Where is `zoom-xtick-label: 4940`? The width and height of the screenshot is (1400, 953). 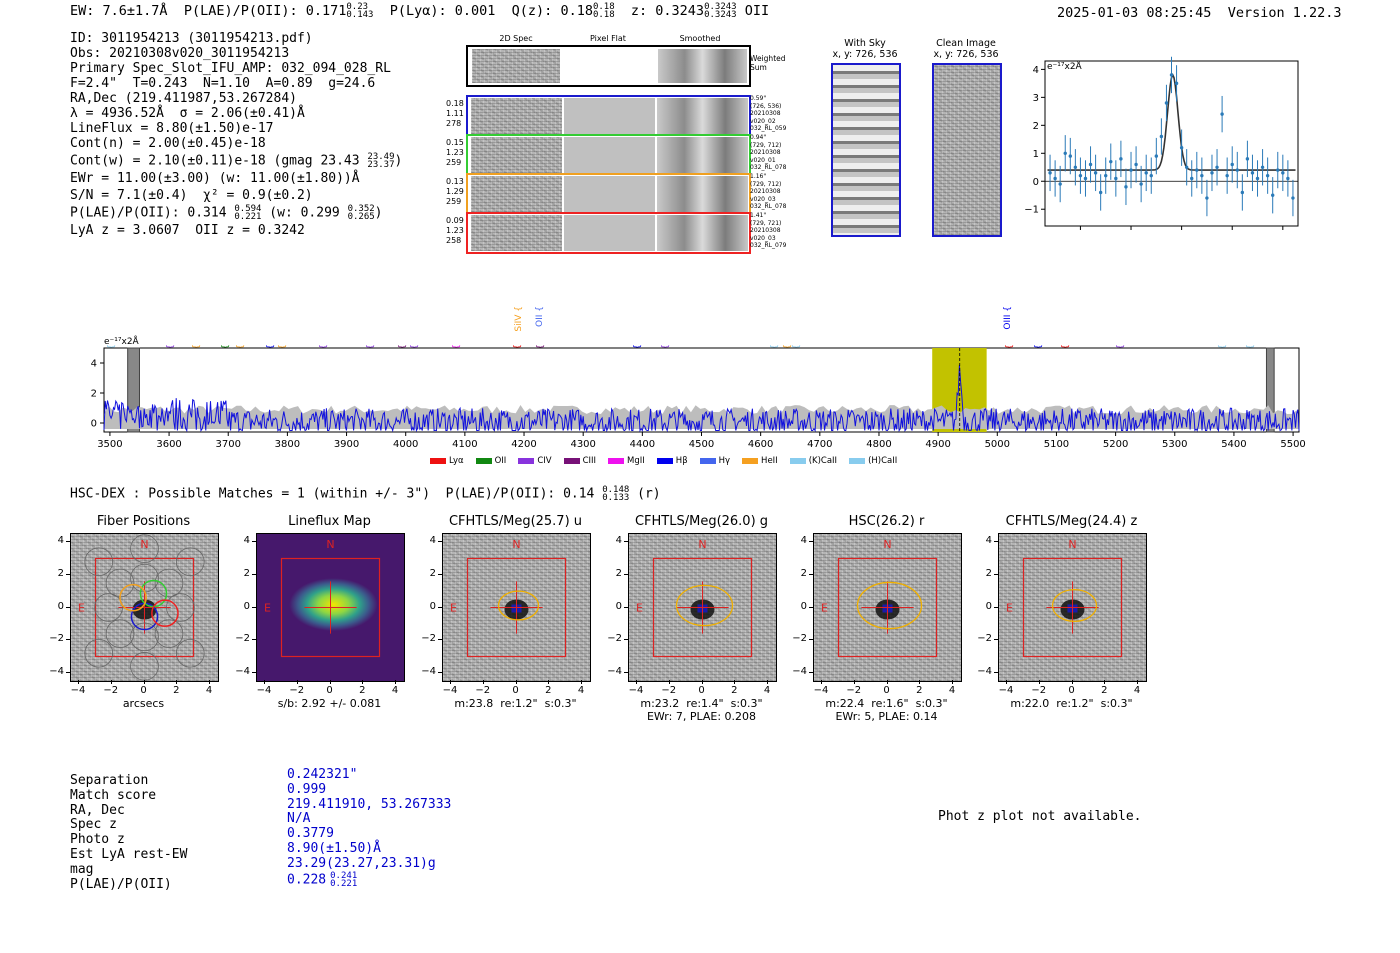 zoom-xtick-label: 4940 is located at coordinates (1181, 234).